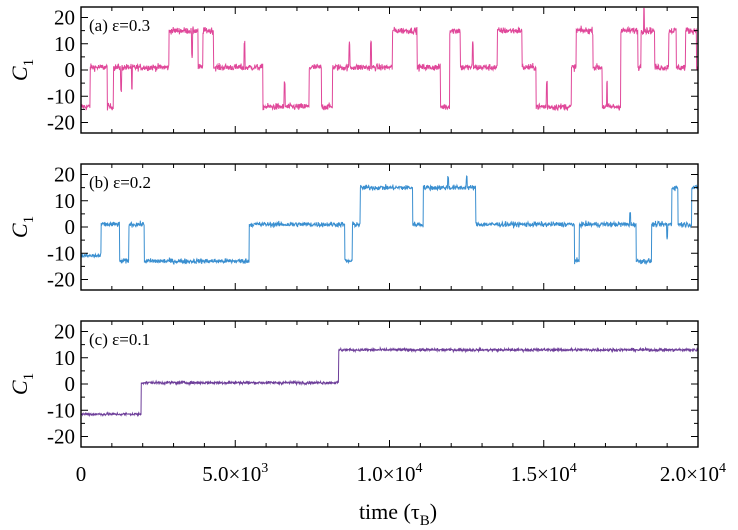  I want to click on x-tick-label-mantissa: 2.0×10, so click(689, 474).